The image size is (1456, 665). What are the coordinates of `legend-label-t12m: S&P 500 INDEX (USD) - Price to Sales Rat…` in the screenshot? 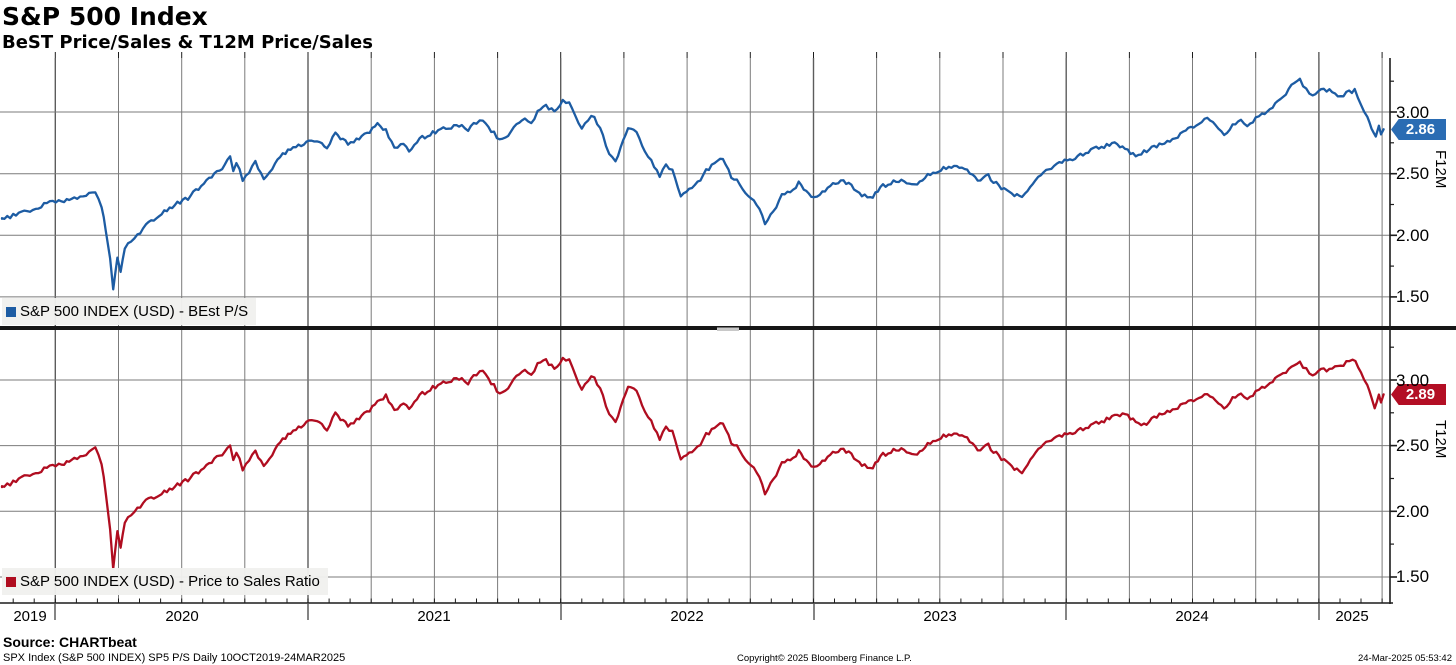 It's located at (170, 581).